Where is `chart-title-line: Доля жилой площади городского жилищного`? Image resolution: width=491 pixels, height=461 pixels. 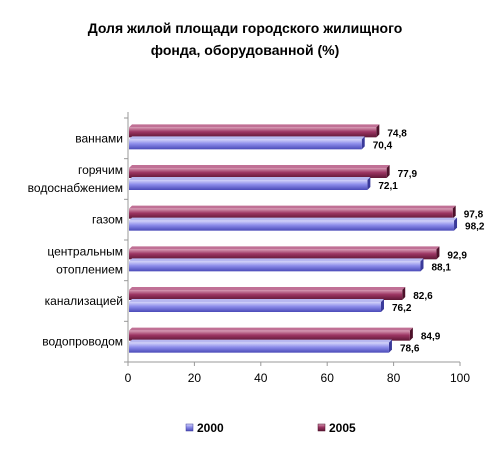 chart-title-line: Доля жилой площади городского жилищного is located at coordinates (245, 28).